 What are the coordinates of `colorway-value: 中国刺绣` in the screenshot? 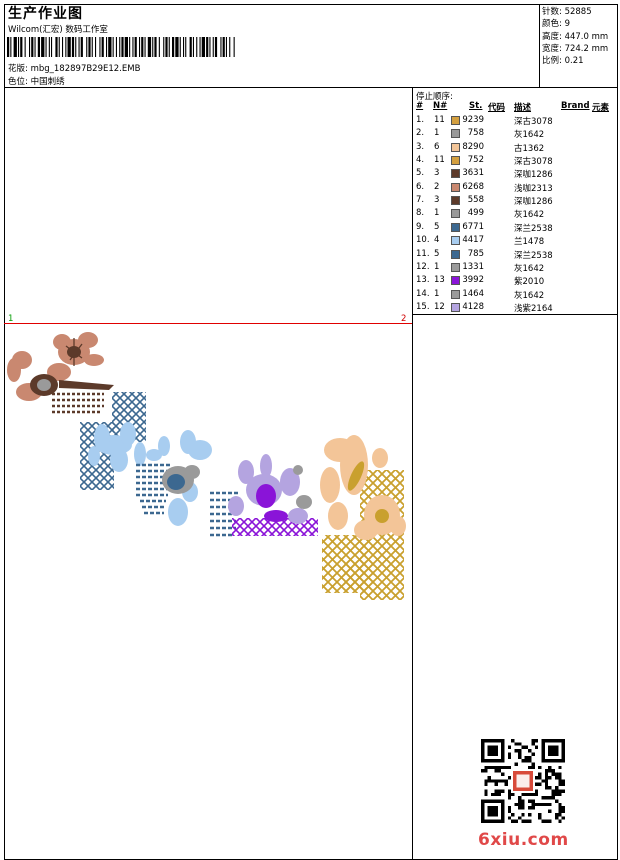 It's located at (47, 82).